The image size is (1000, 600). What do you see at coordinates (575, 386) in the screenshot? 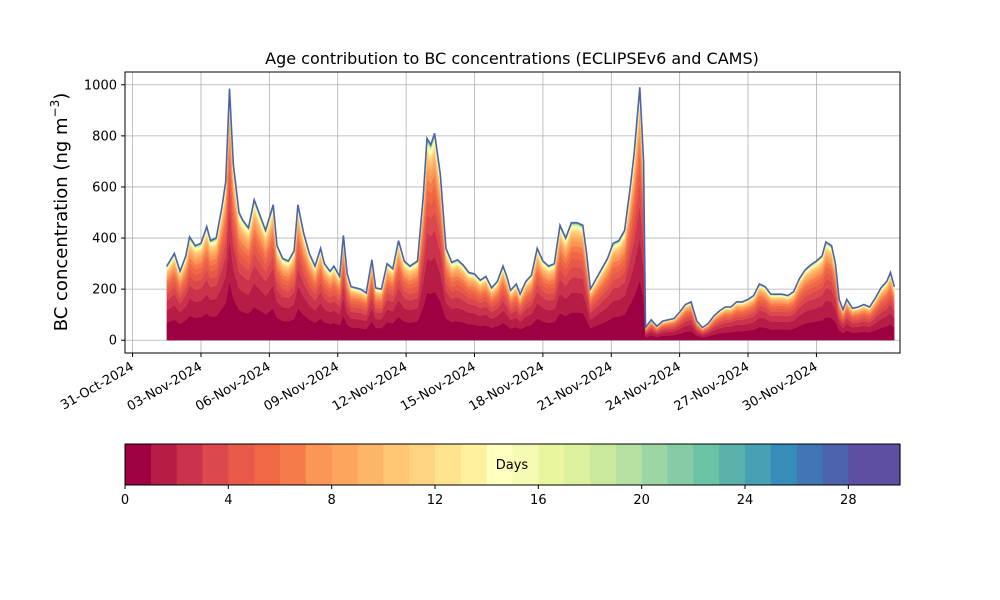
I see `x-tick-label: 21-Nov-2024` at bounding box center [575, 386].